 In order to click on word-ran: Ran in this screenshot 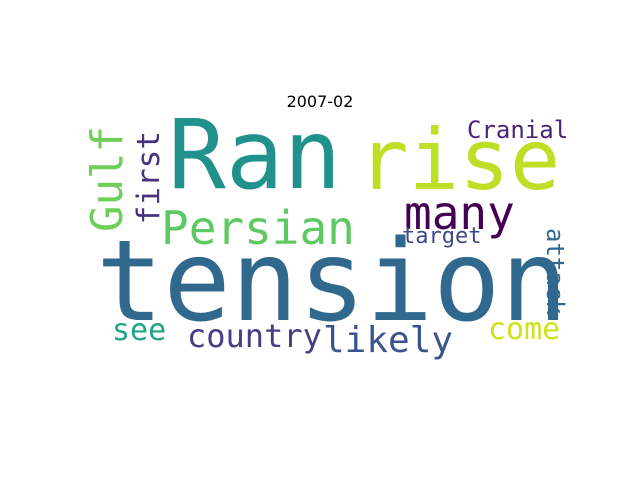, I will do `click(255, 155)`.